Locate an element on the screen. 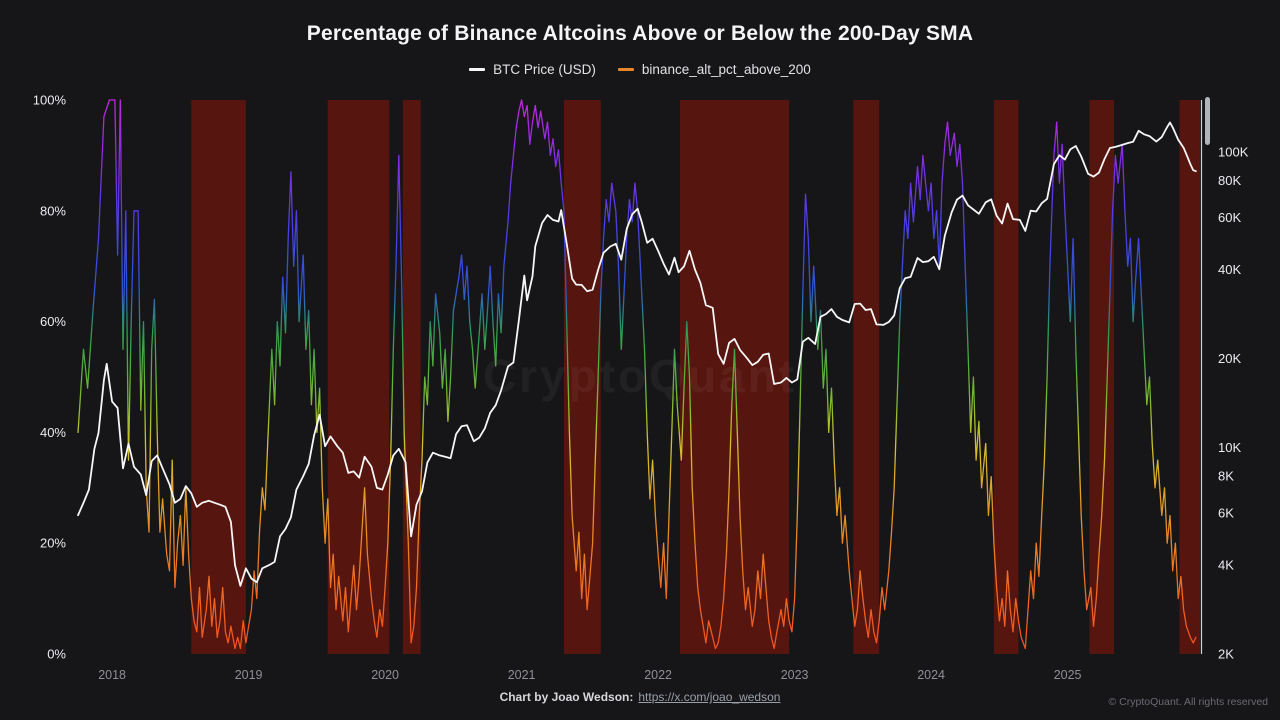 Image resolution: width=1280 pixels, height=720 pixels. btc-price-line-swatch-icon is located at coordinates (477, 69).